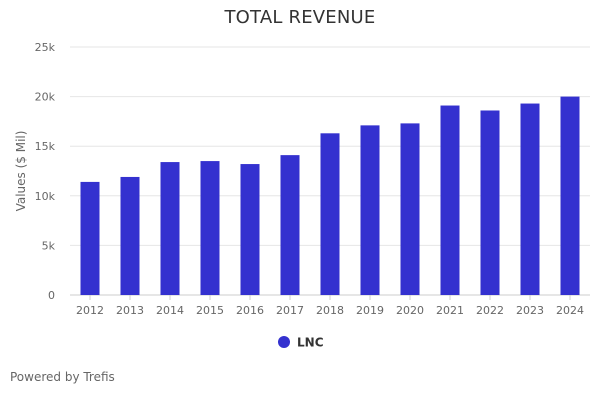  Describe the element at coordinates (330, 214) in the screenshot. I see `bar-2018` at that location.